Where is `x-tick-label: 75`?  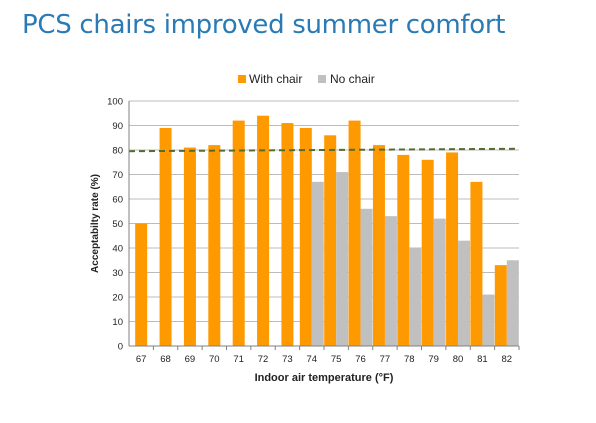
x-tick-label: 75 is located at coordinates (336, 359).